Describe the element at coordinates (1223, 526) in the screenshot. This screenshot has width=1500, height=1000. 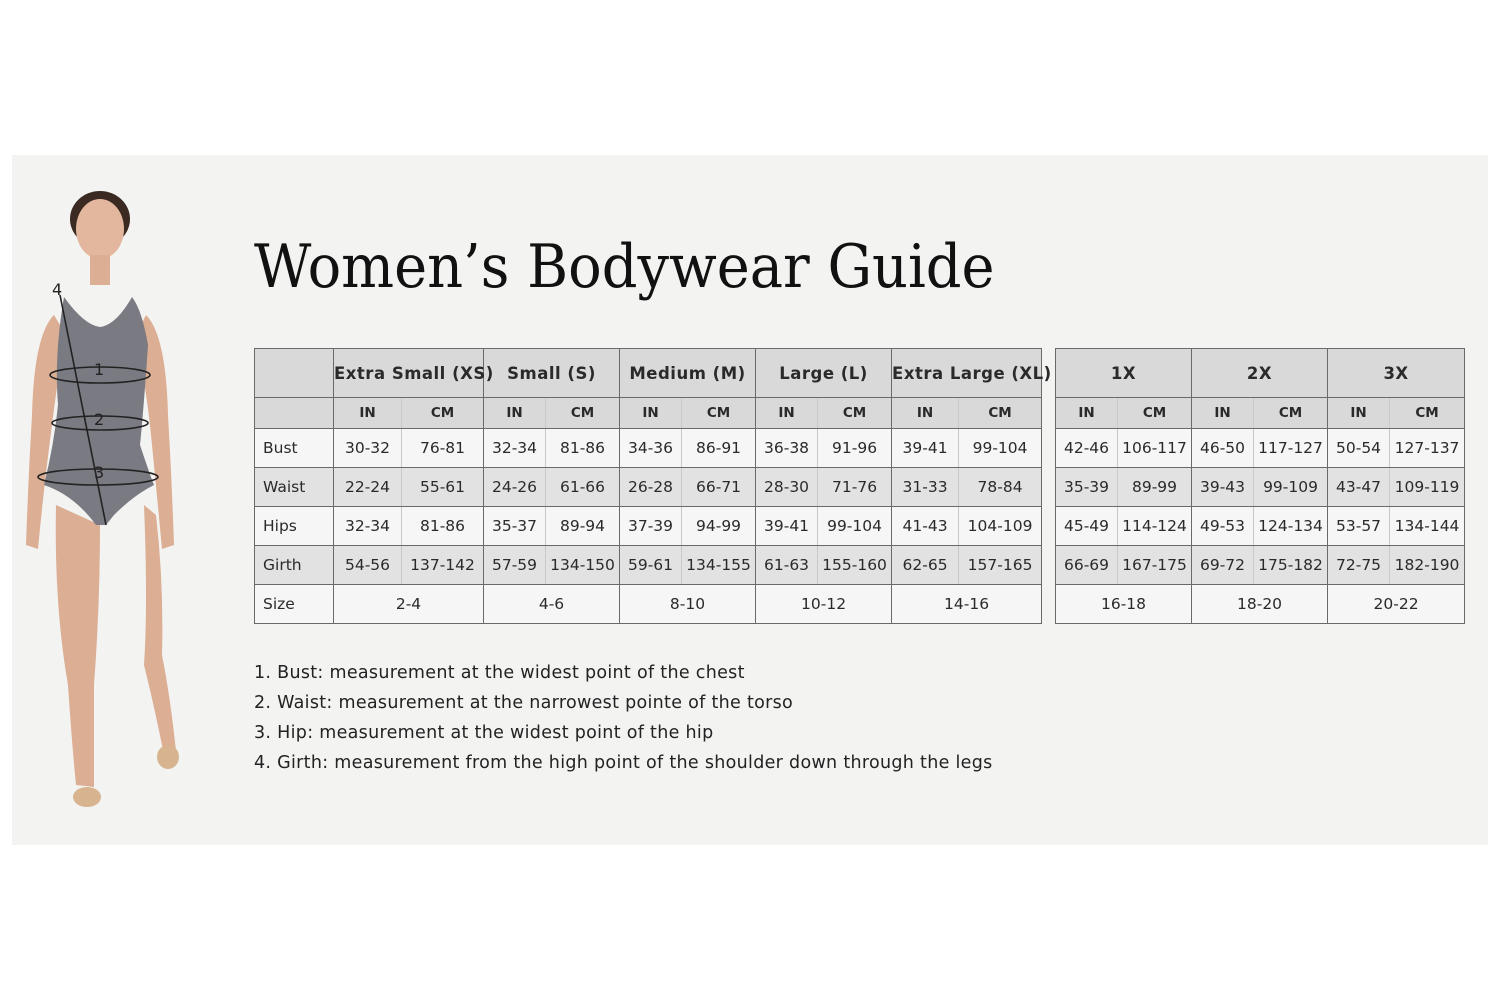
I see `hips-in-cell: 49-53` at that location.